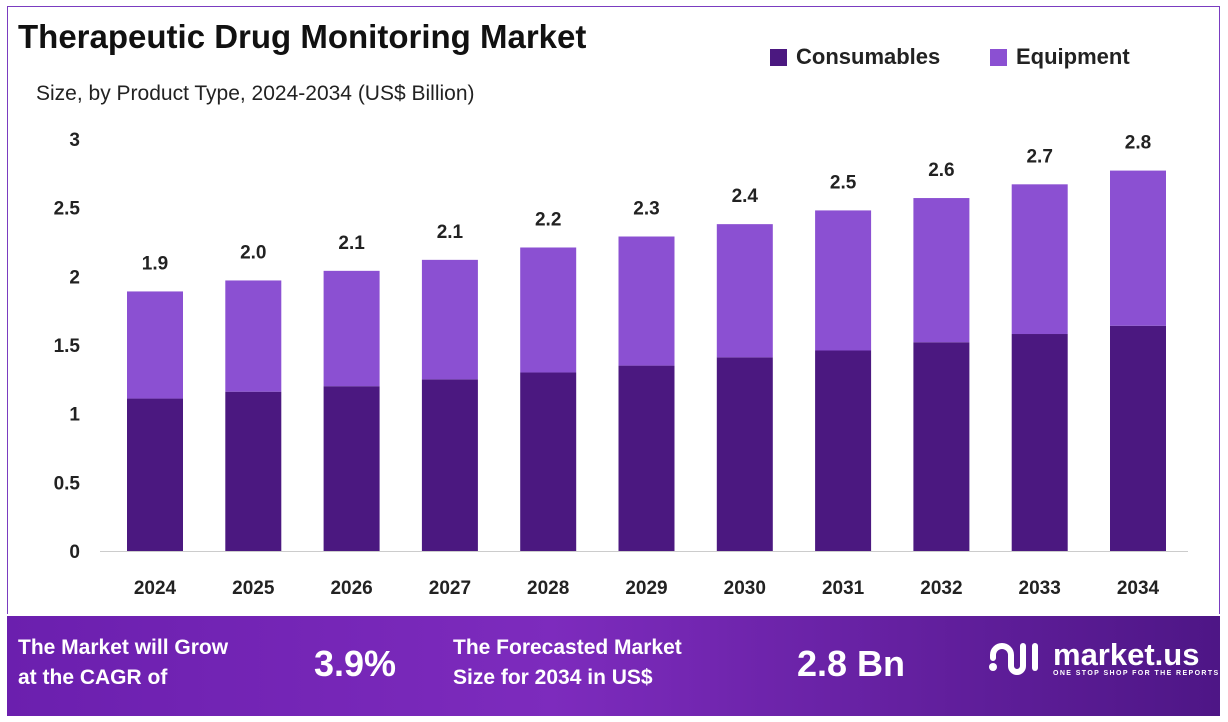 The image size is (1228, 722). What do you see at coordinates (745, 588) in the screenshot?
I see `x-tick-label: 2030` at bounding box center [745, 588].